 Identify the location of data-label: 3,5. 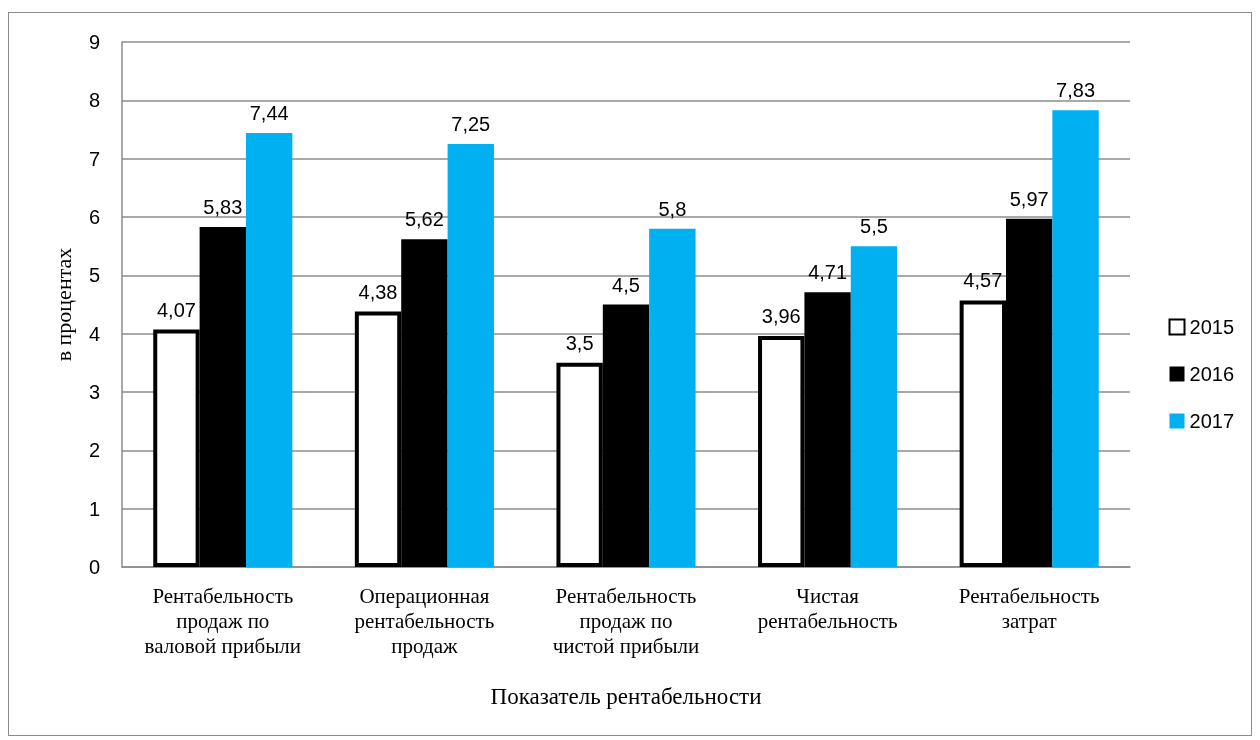
(579, 342).